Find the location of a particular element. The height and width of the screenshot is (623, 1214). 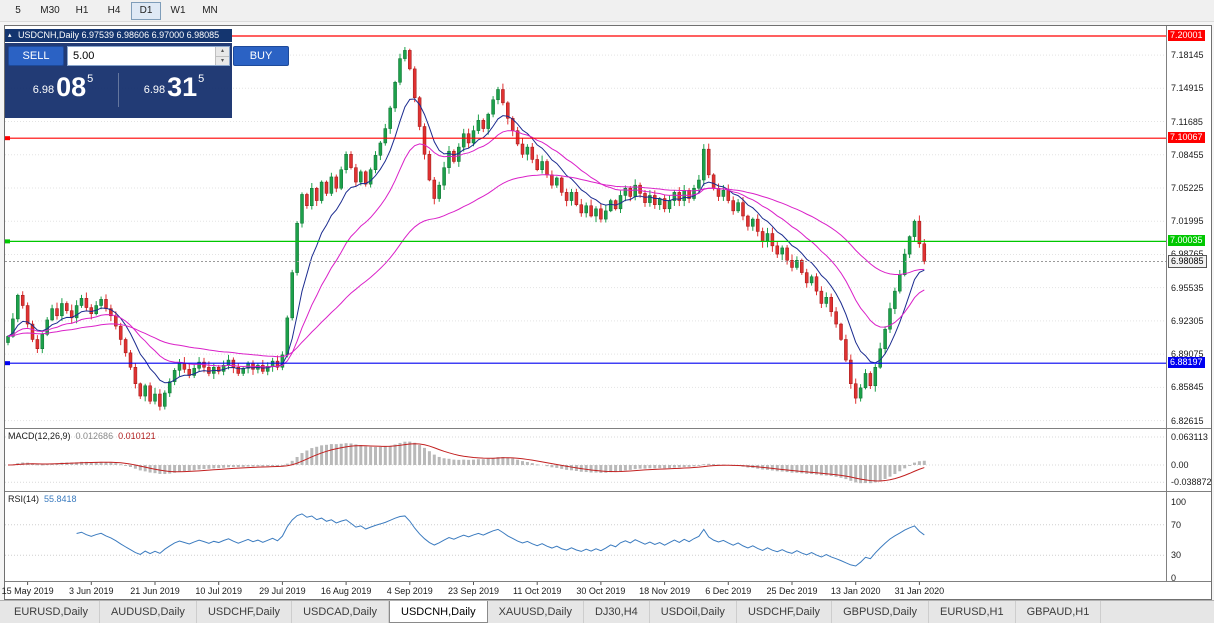

volume-decrease-button: ▾ is located at coordinates (222, 60).